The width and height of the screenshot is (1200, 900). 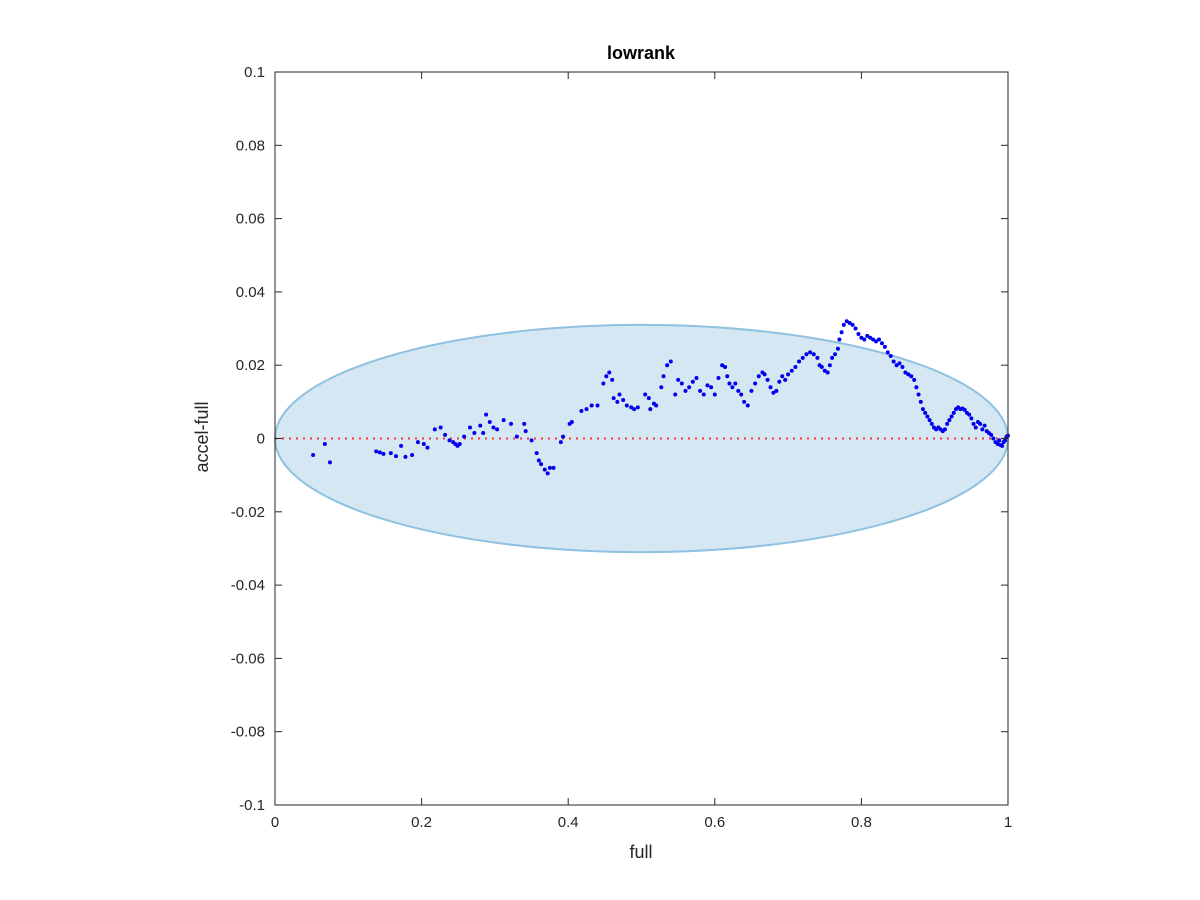 I want to click on y-tick-label: 0.02, so click(x=250, y=365).